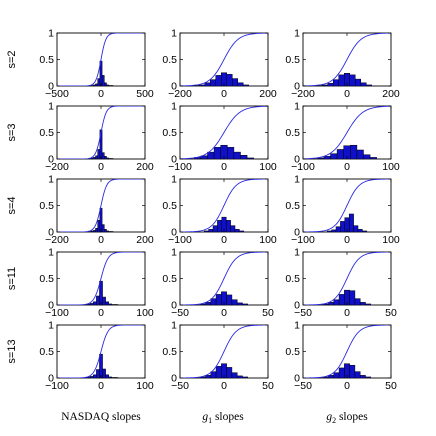 The image size is (436, 436). What do you see at coordinates (57, 94) in the screenshot?
I see `x-tick-label: −500` at bounding box center [57, 94].